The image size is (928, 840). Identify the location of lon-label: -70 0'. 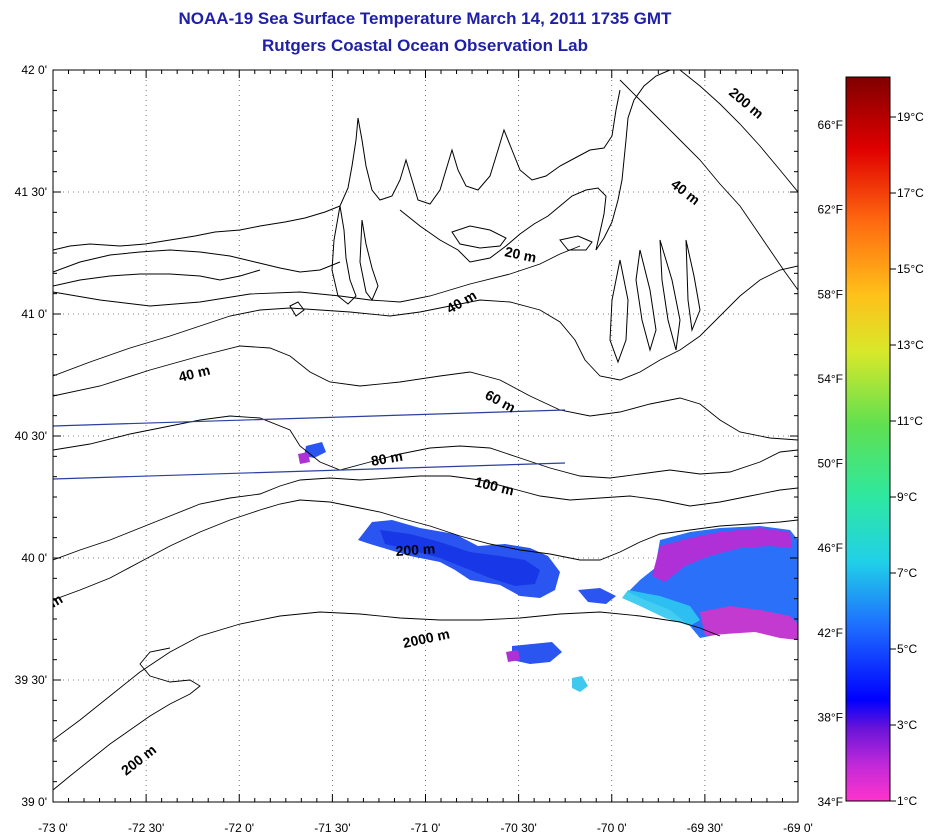
(612, 828).